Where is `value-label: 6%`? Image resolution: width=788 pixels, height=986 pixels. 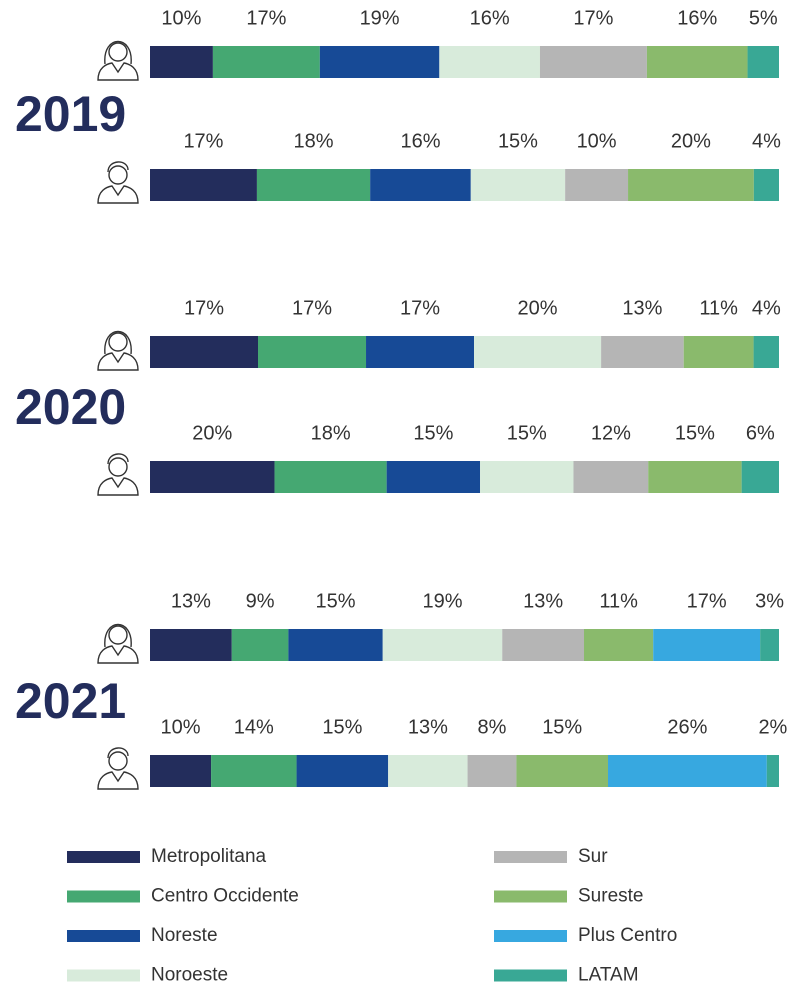 value-label: 6% is located at coordinates (760, 433).